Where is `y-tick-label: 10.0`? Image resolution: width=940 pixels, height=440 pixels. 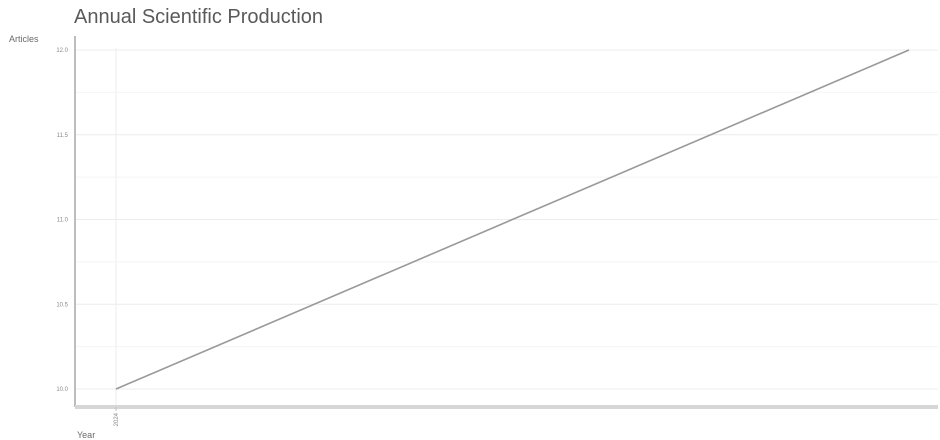 y-tick-label: 10.0 is located at coordinates (62, 390).